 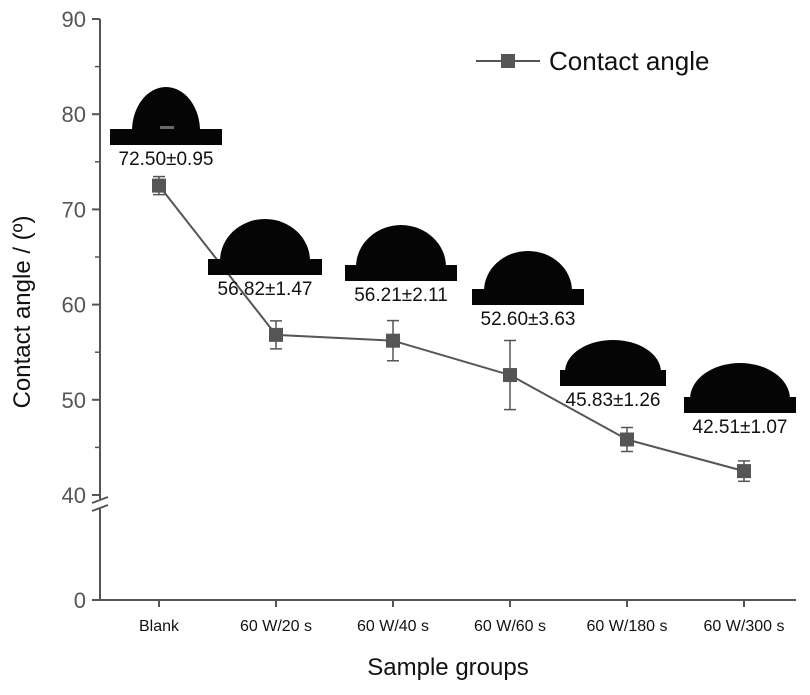 I want to click on y-axis-title: Contact angle / (º), so click(x=22, y=312).